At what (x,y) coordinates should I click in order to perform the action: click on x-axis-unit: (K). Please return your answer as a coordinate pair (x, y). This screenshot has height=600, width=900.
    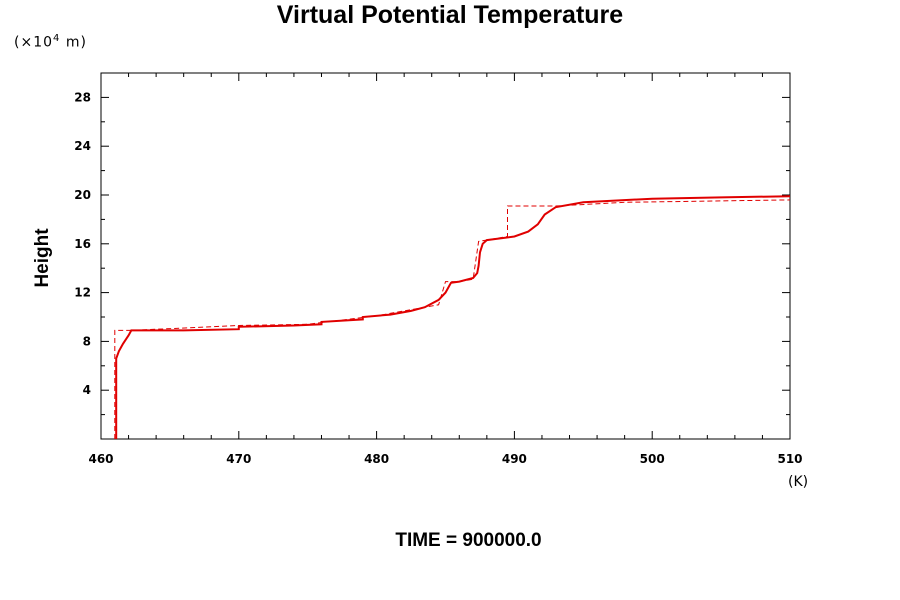
    Looking at the image, I should click on (798, 482).